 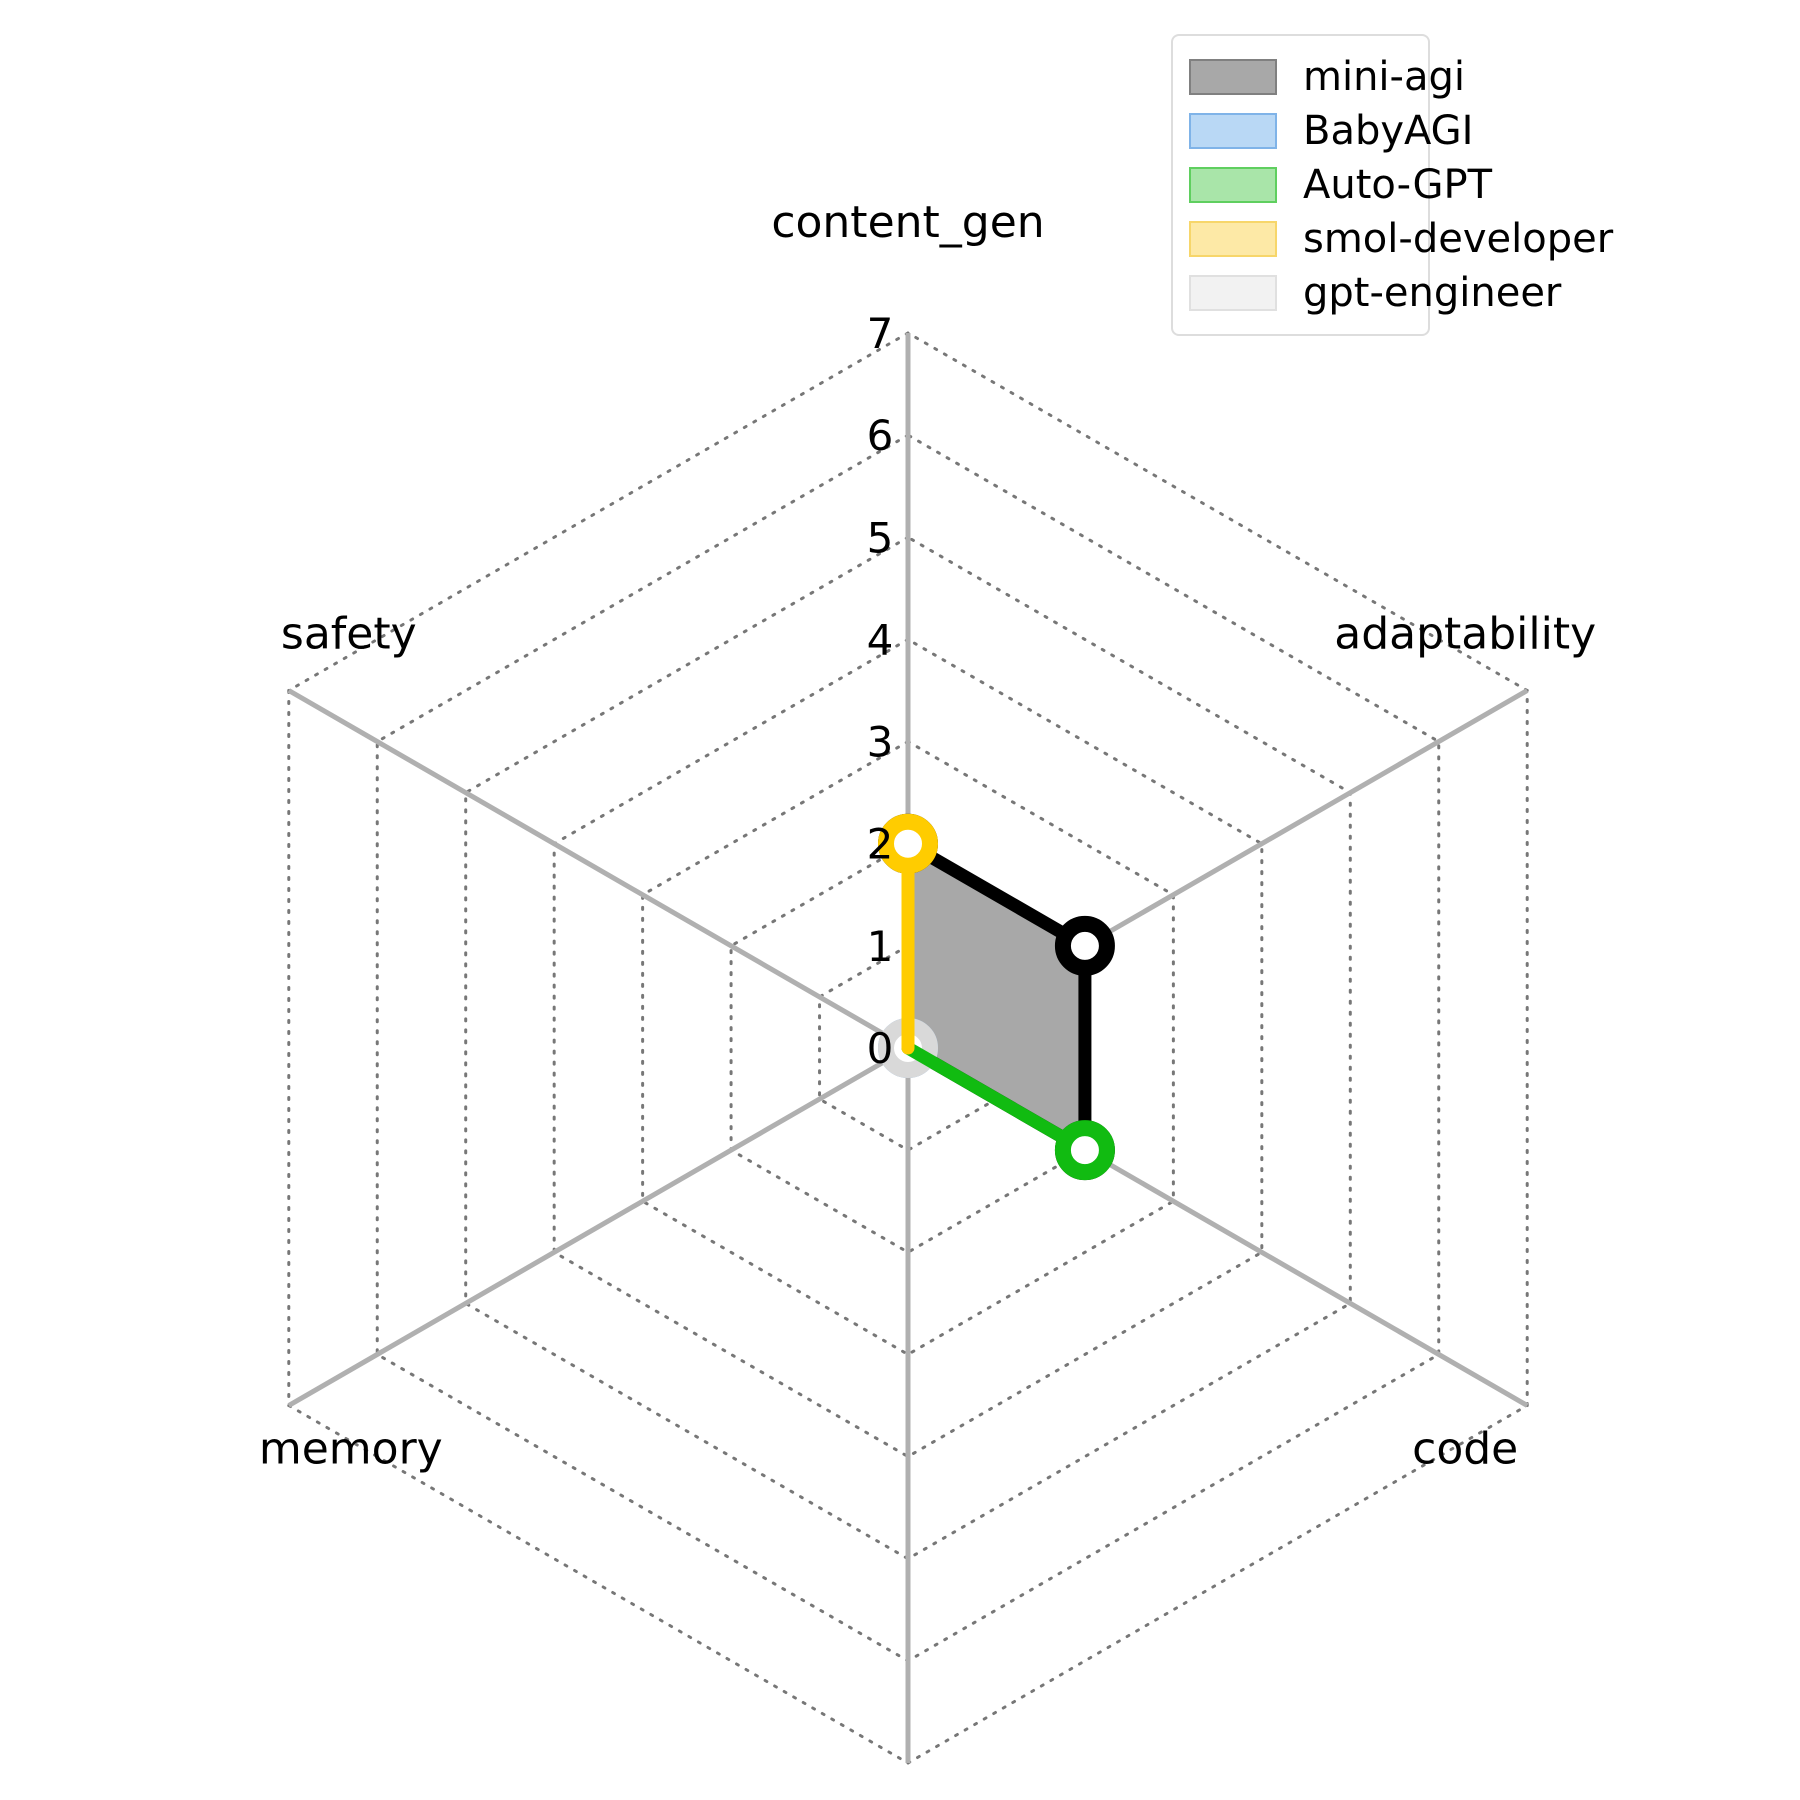 I want to click on series-mini-agi, so click(x=996, y=997).